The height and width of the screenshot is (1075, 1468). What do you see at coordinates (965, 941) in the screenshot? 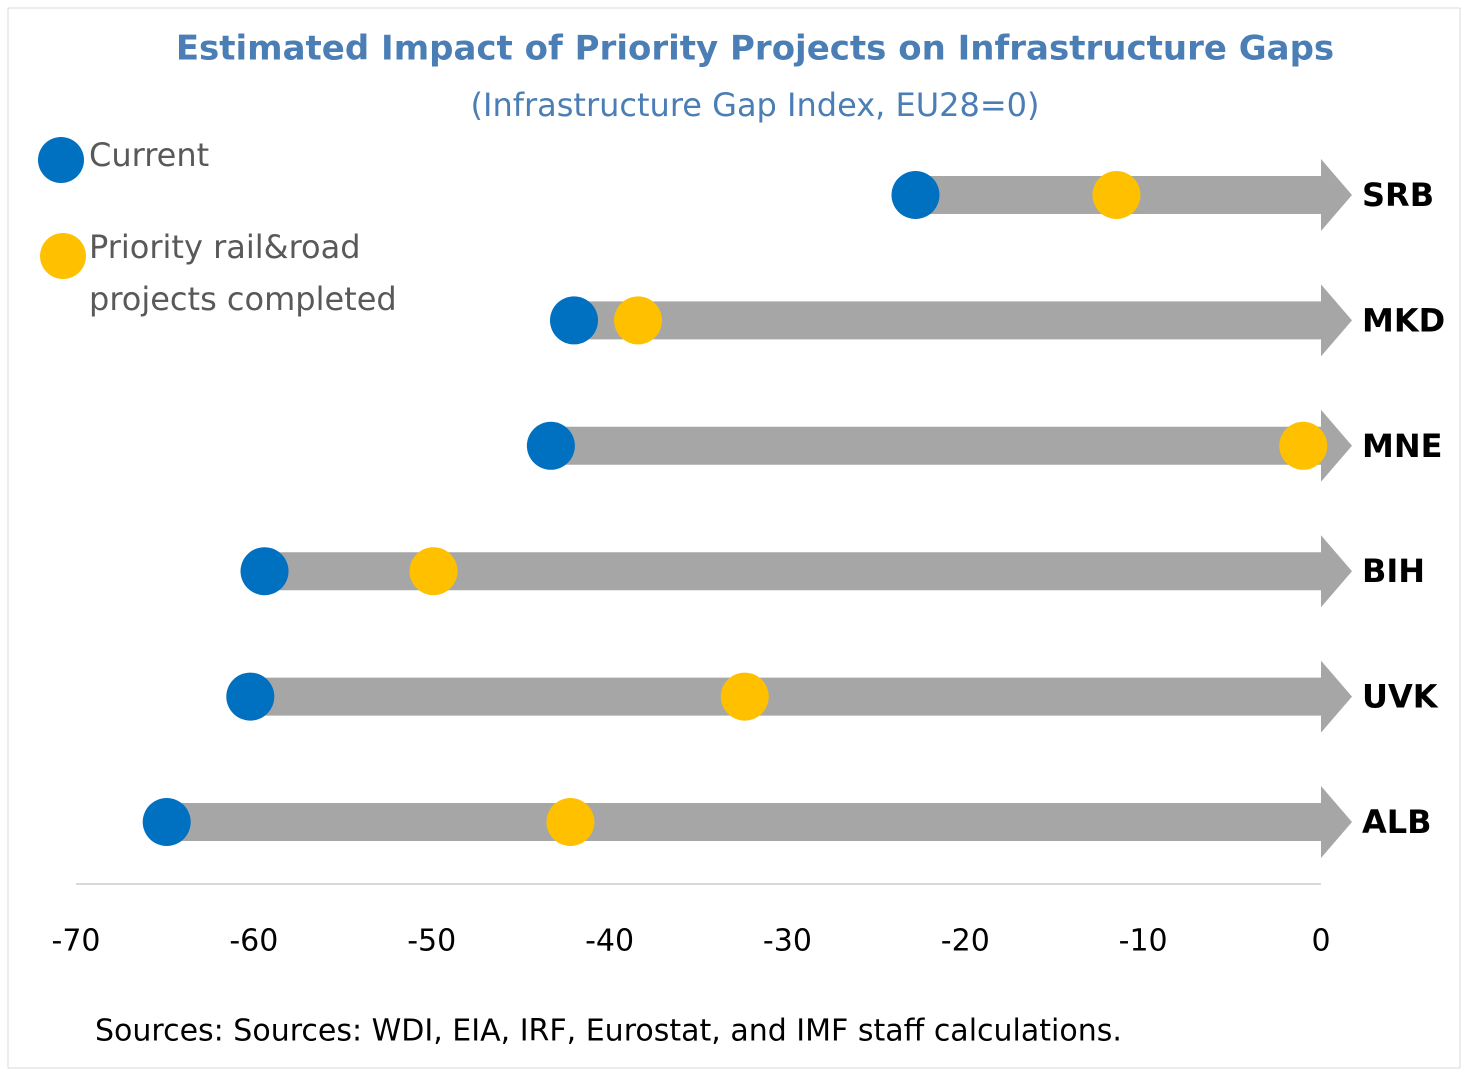
I see `x-tick-label: -20` at bounding box center [965, 941].